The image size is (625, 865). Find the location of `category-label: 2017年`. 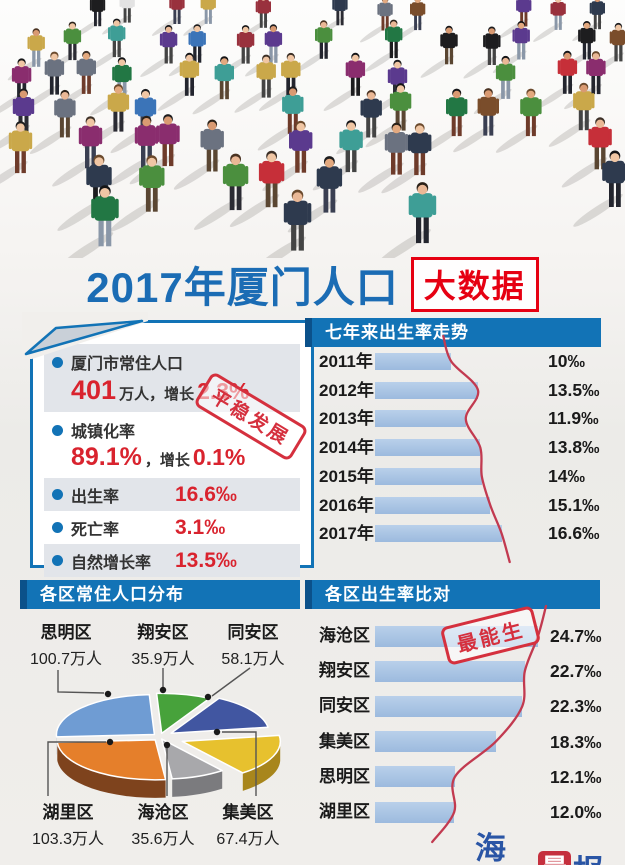

category-label: 2017年 is located at coordinates (346, 534).